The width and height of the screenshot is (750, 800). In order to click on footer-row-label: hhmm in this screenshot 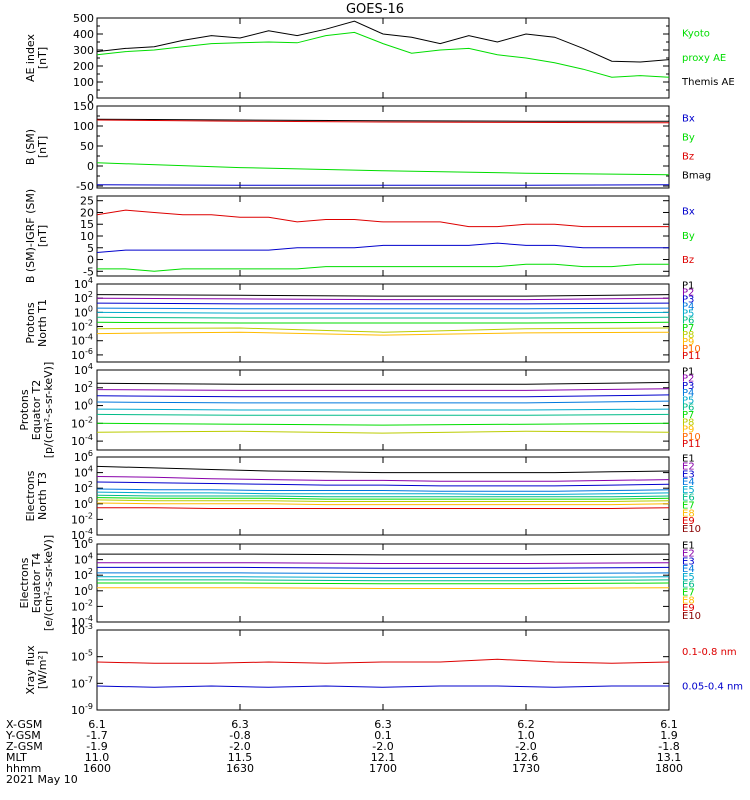, I will do `click(23, 768)`.